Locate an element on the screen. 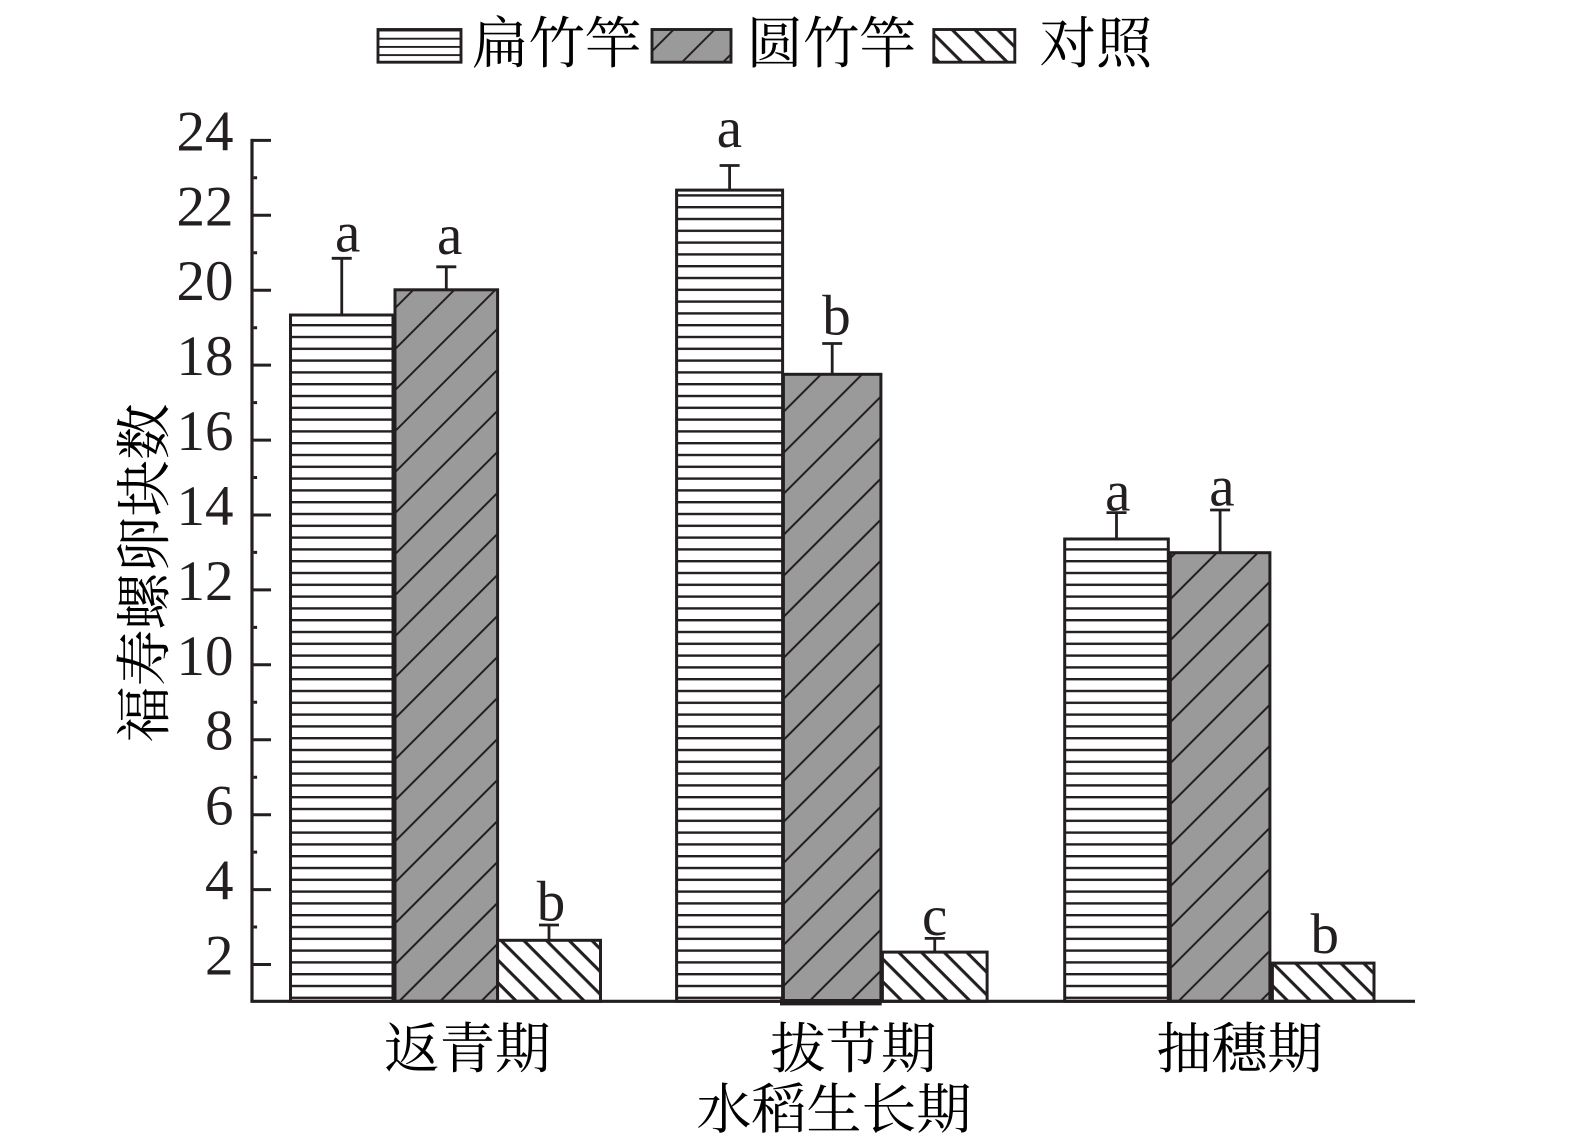 Image resolution: width=1575 pixels, height=1142 pixels. svg-text: 18 is located at coordinates (205, 356).